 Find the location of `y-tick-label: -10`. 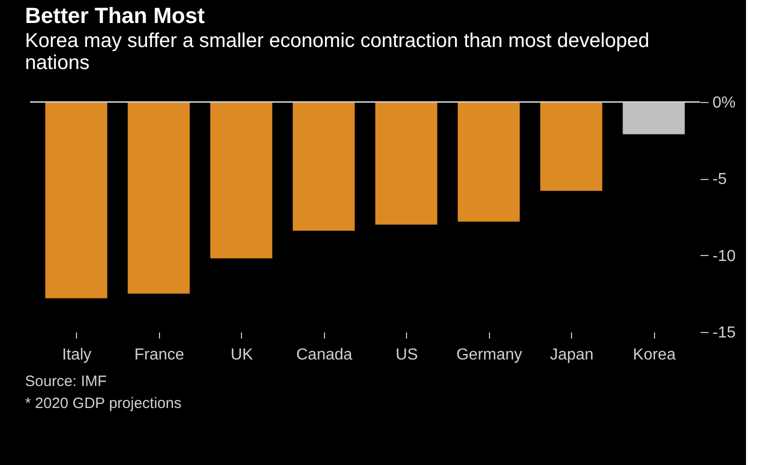

y-tick-label: -10 is located at coordinates (724, 256).